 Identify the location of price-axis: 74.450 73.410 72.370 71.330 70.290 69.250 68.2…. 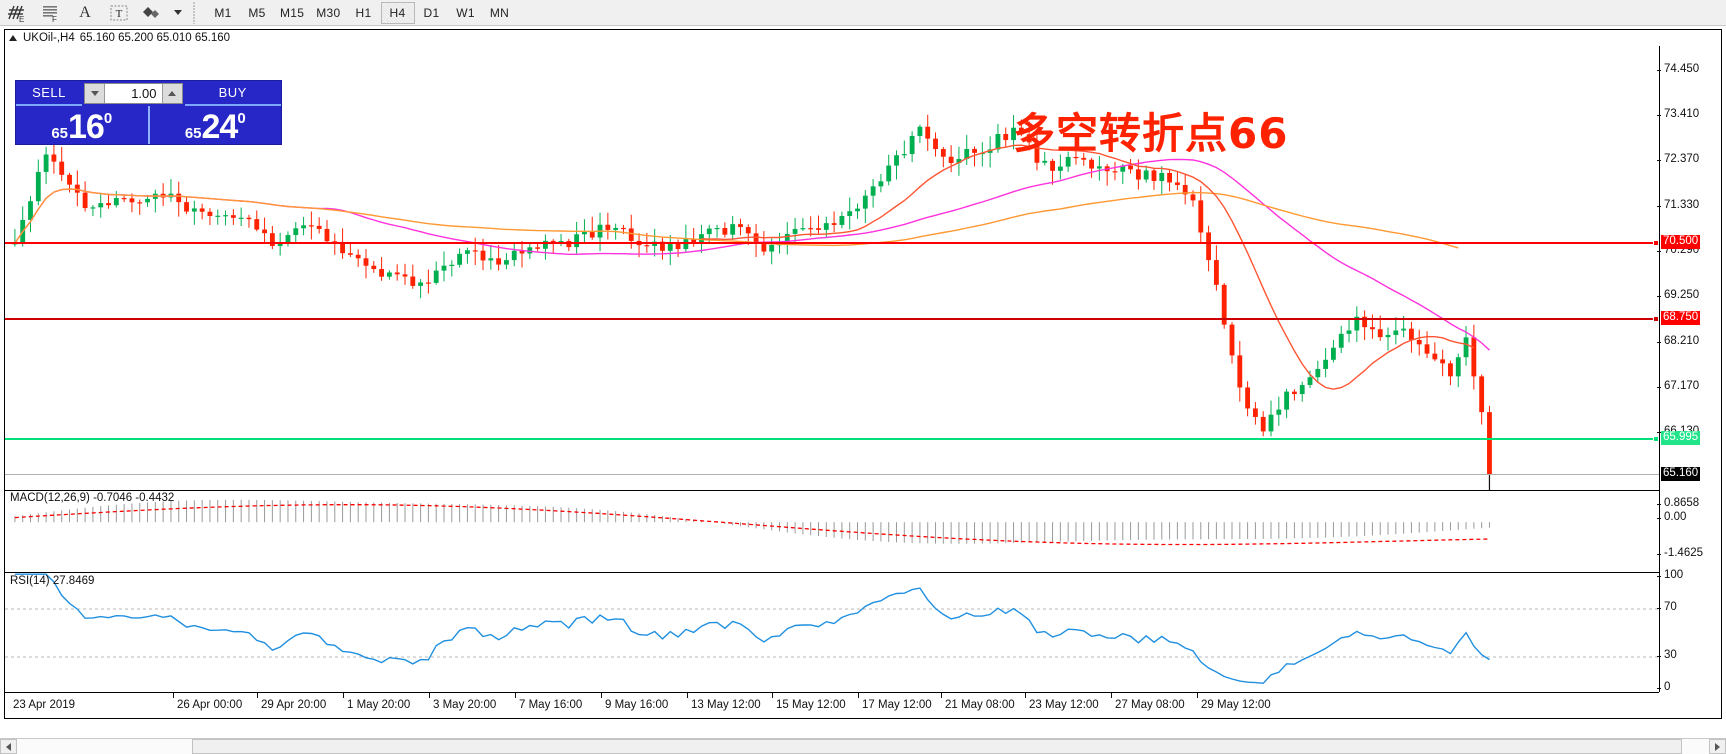
(1689, 268).